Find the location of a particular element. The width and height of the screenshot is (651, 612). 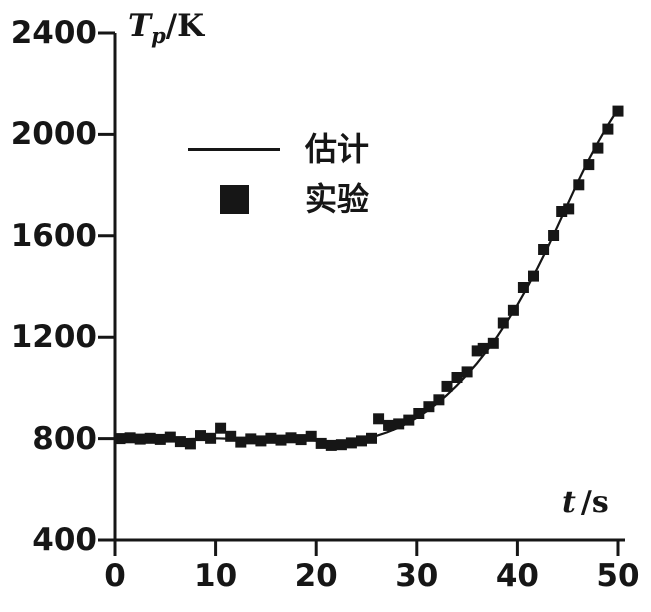

y-tick-label: 1600 is located at coordinates (53, 235).